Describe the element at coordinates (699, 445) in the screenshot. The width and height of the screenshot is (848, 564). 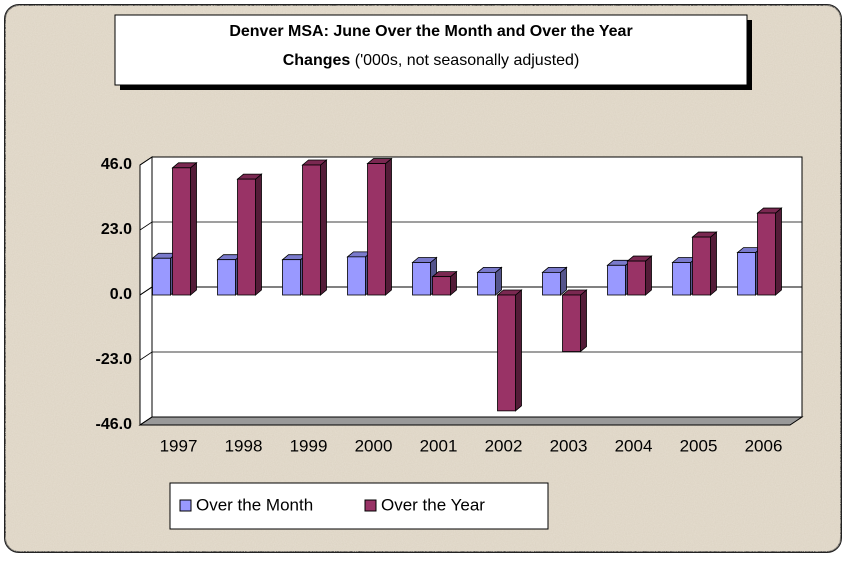
I see `x-tick-label: 2005` at that location.